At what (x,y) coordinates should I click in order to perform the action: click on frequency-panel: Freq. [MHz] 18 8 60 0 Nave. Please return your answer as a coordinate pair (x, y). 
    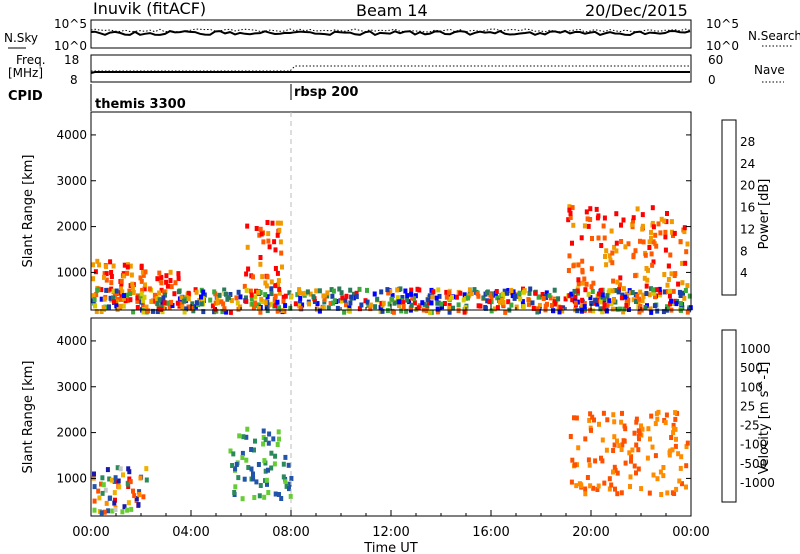
    Looking at the image, I should click on (396, 70).